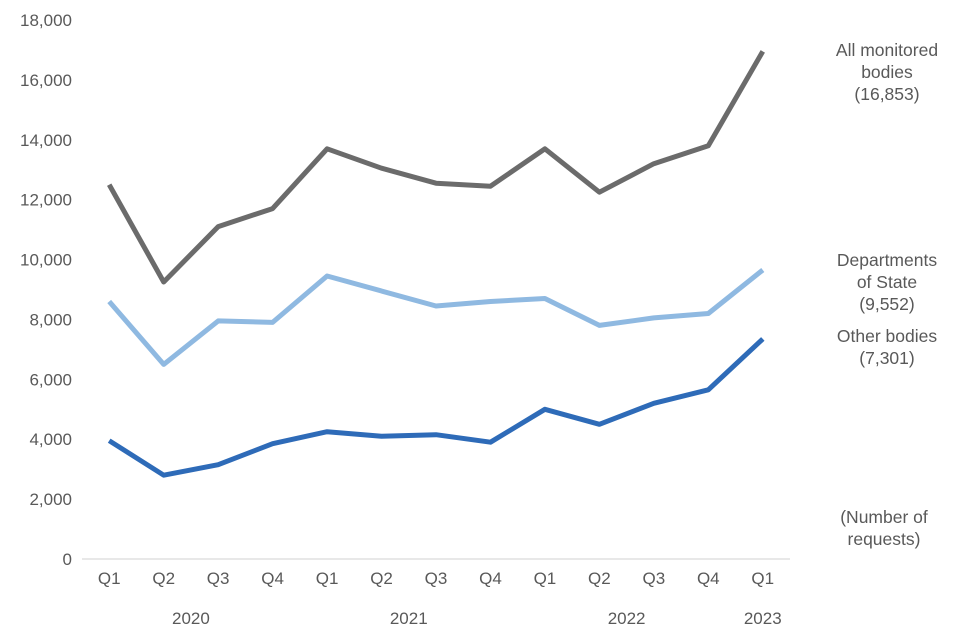 This screenshot has width=960, height=640. Describe the element at coordinates (46, 260) in the screenshot. I see `y-tick-label: 10,000` at that location.